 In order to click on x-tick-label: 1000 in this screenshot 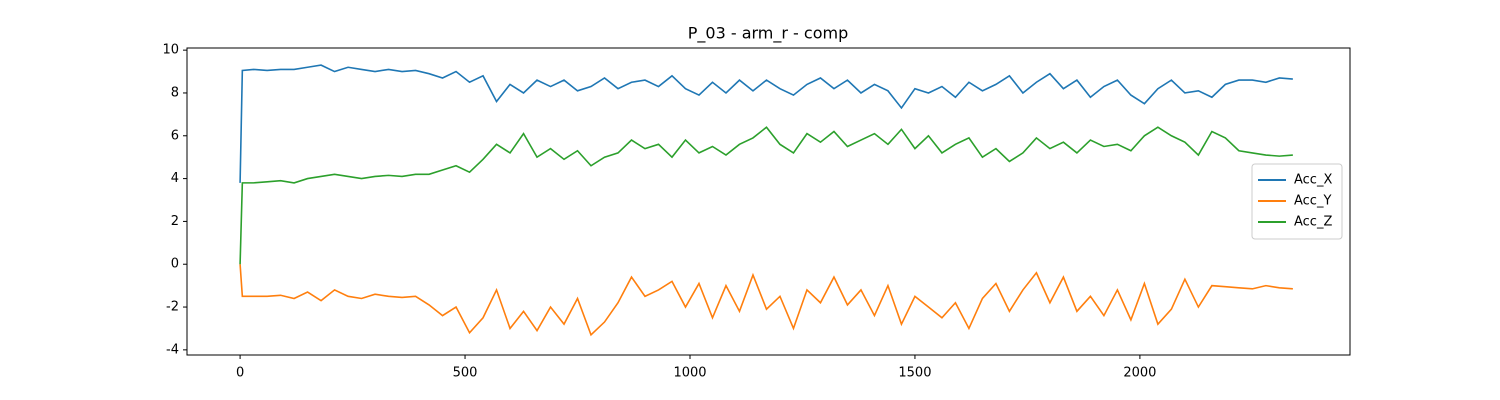, I will do `click(689, 373)`.